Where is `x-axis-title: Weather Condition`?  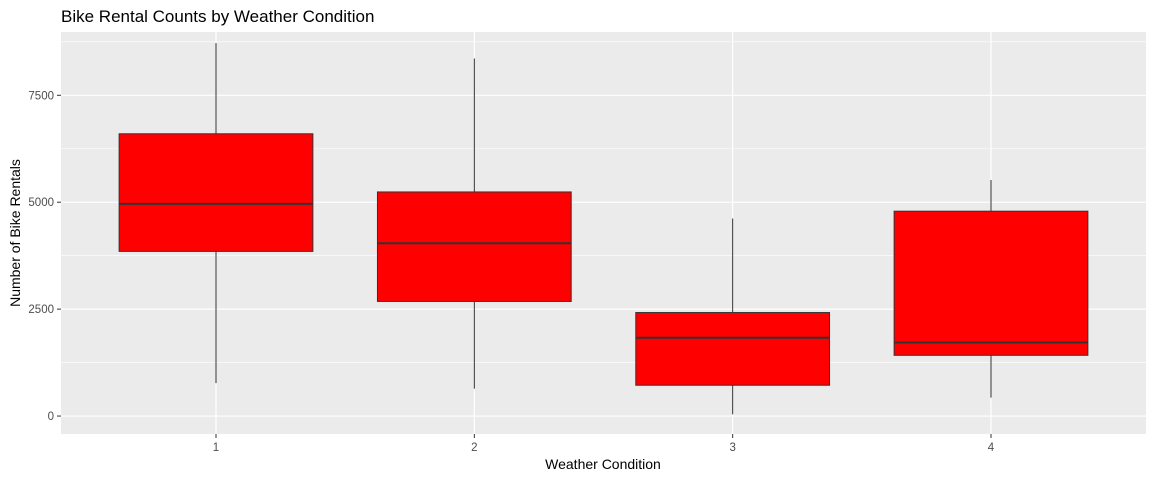
x-axis-title: Weather Condition is located at coordinates (603, 464).